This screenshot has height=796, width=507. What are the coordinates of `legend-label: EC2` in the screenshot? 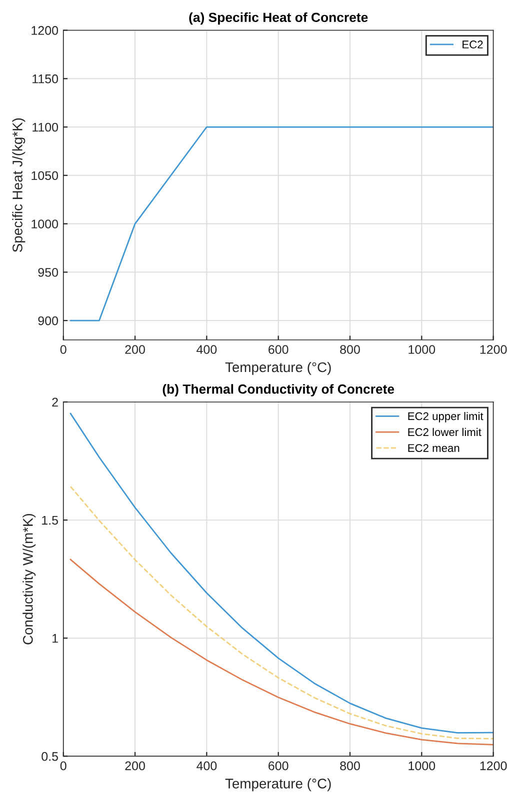 It's located at (472, 44).